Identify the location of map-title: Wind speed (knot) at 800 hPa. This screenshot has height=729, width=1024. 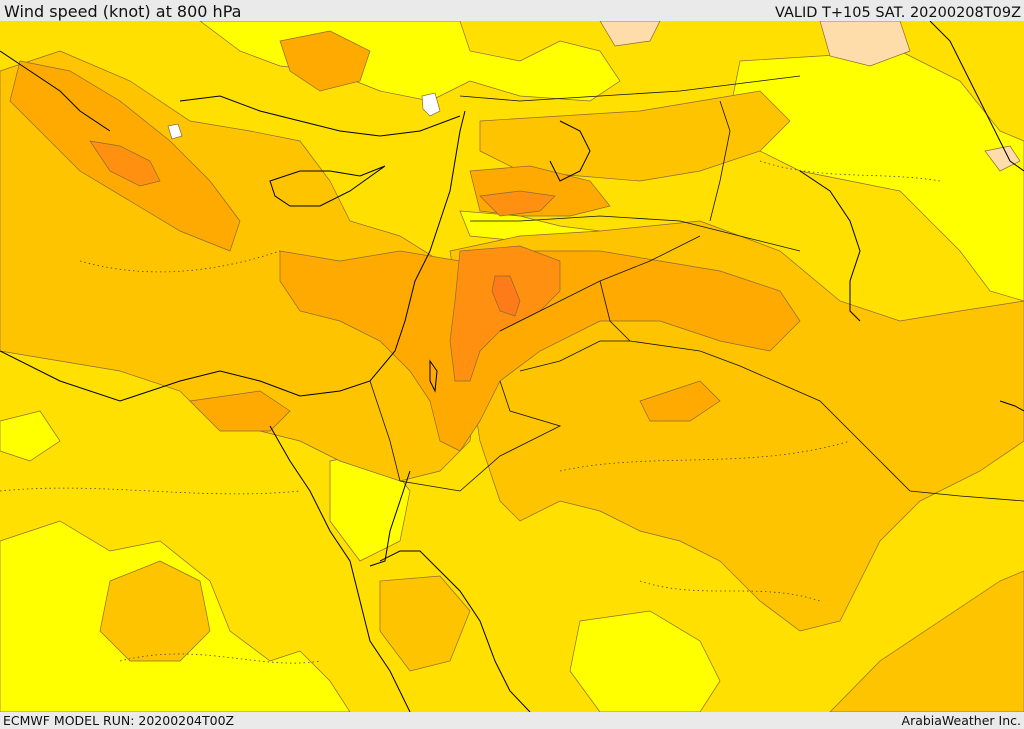
(123, 11).